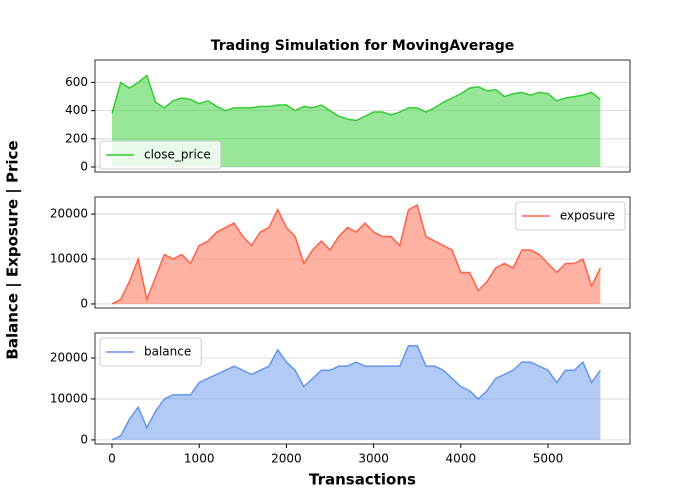  I want to click on legend-label: balance, so click(167, 352).